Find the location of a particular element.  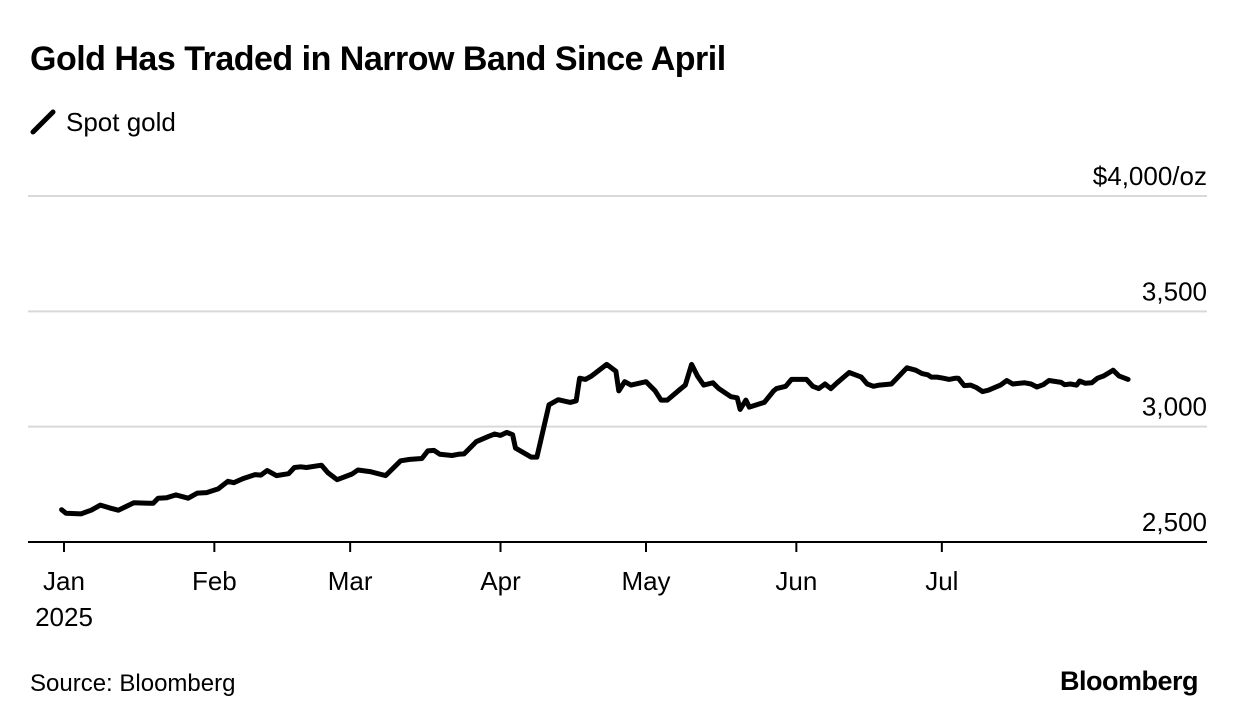

x-axis-ticks: Jan 2025 Feb Mar Apr May Jun Jul is located at coordinates (496, 587).